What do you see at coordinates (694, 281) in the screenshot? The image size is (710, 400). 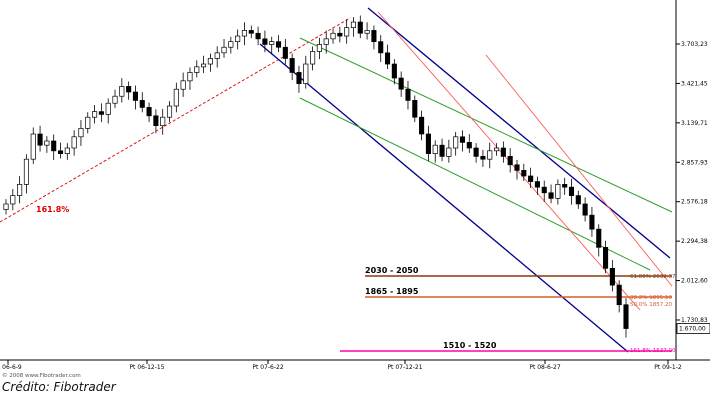 I see `y-tick-label: 2.012,60` at bounding box center [694, 281].